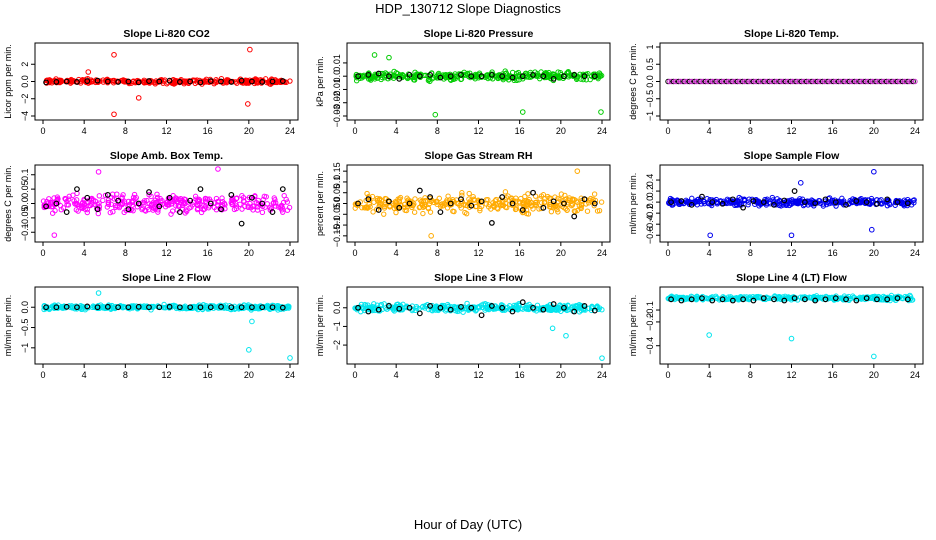 The height and width of the screenshot is (540, 936). What do you see at coordinates (709, 131) in the screenshot?
I see `x-tick-label: 4` at bounding box center [709, 131].